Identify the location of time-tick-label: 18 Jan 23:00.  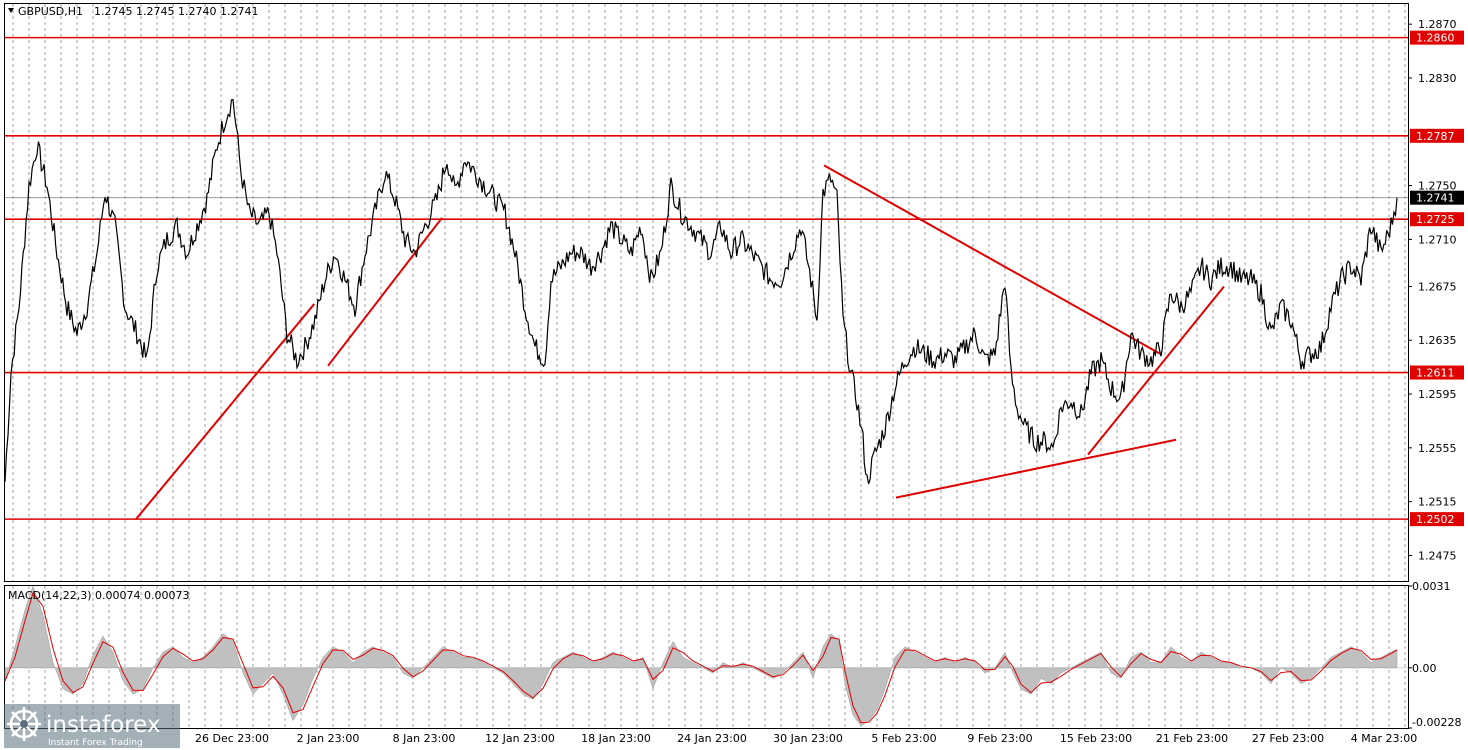
(616, 738).